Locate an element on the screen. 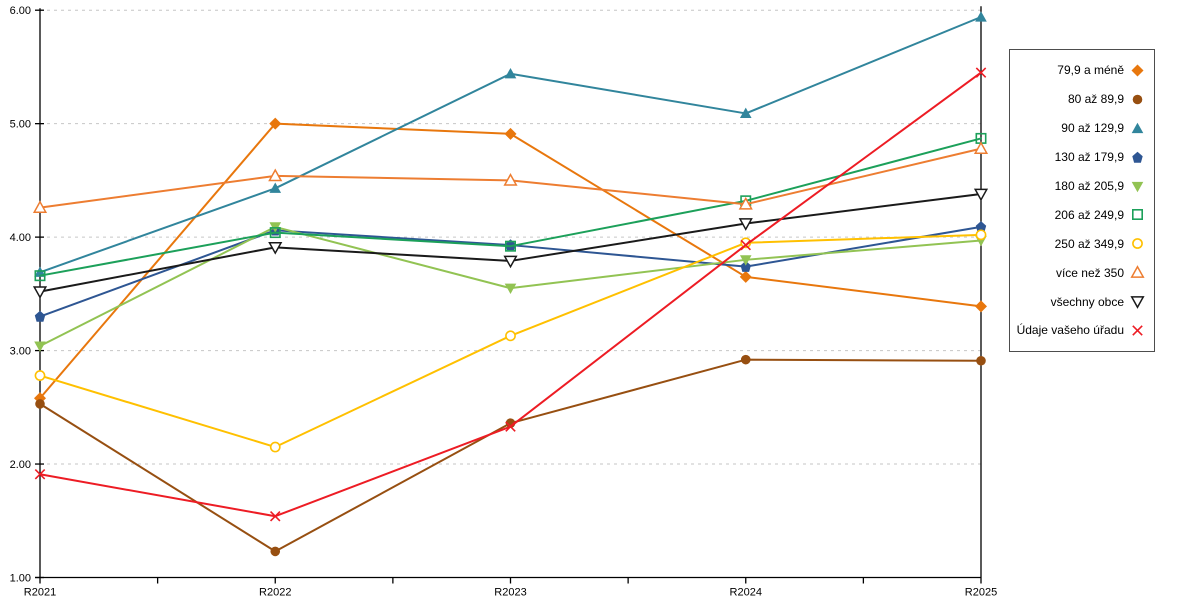 This screenshot has width=1200, height=600. x-icon is located at coordinates (1137, 330).